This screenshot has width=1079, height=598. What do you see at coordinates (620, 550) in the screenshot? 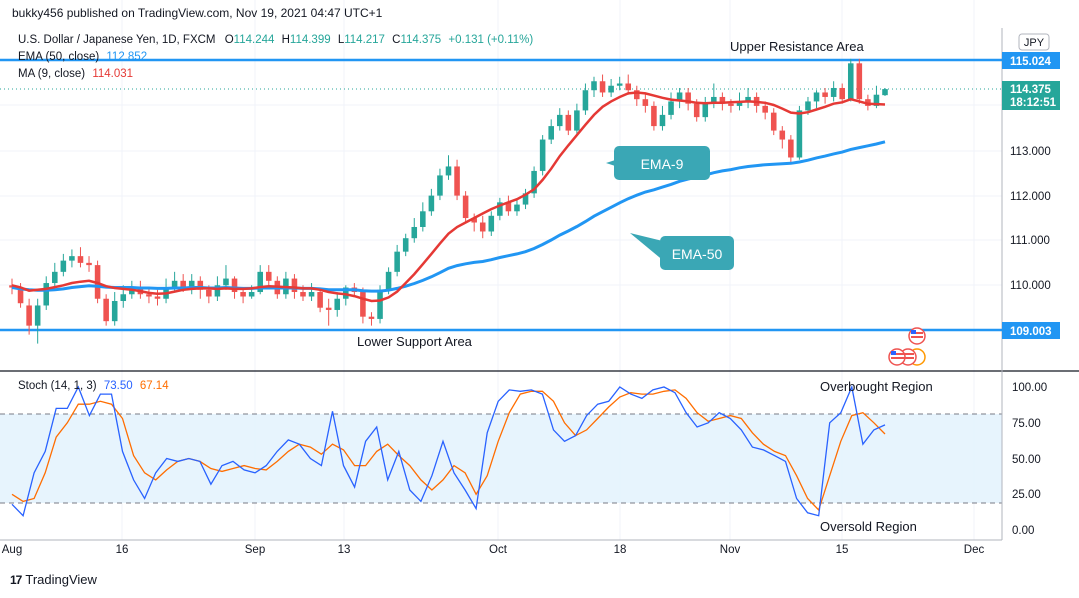
I see `time-label-18: 18` at bounding box center [620, 550].